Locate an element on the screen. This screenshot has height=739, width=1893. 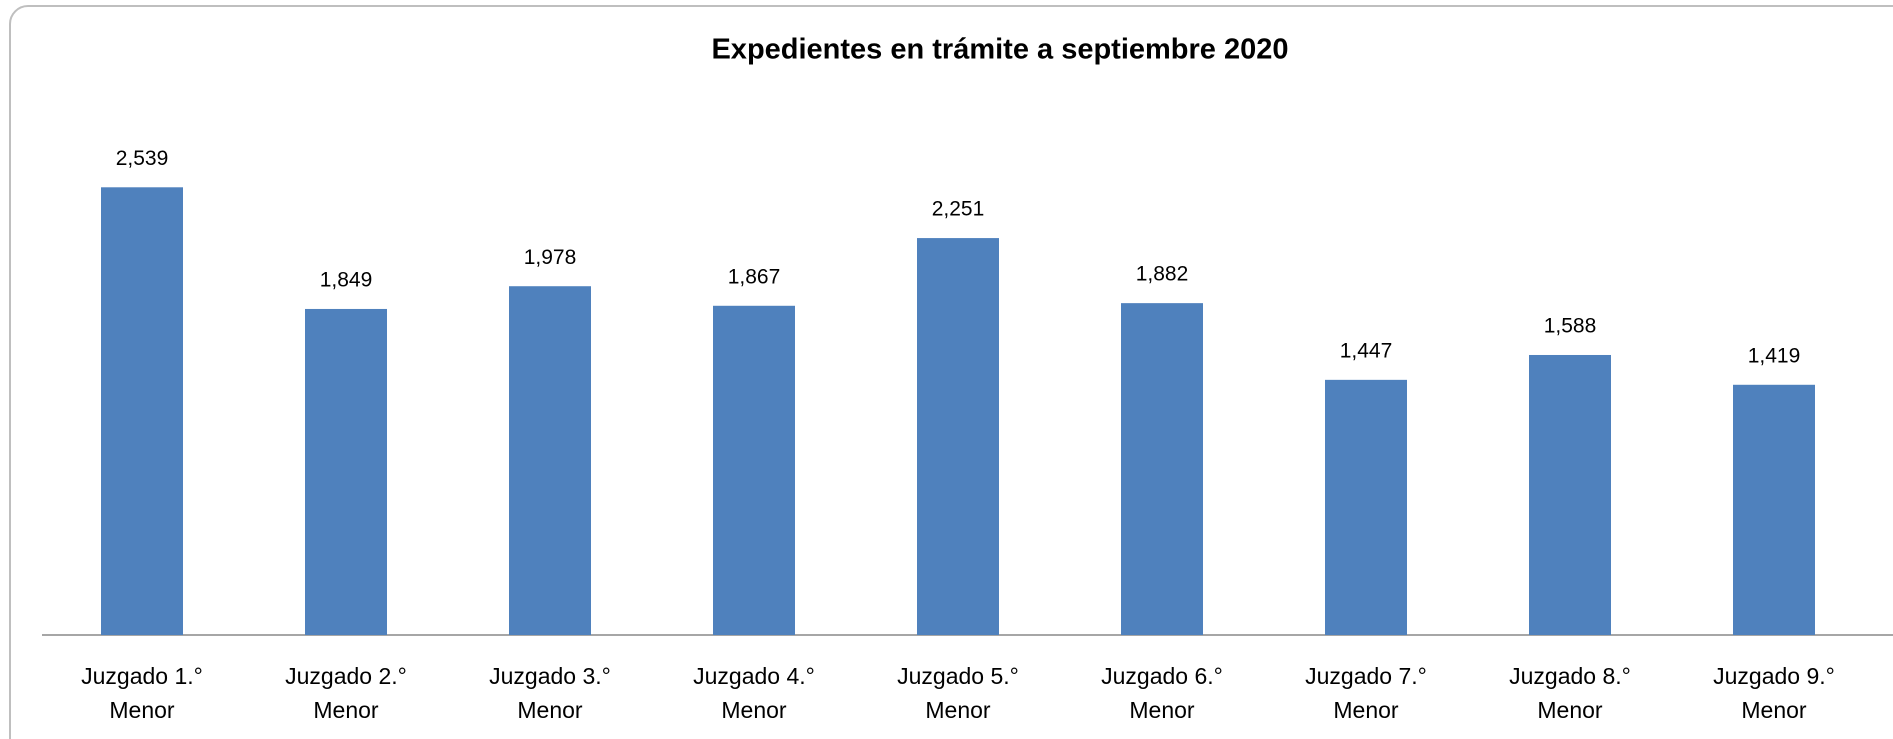
x-tick-label: Juzgado 5.° Menor is located at coordinates (958, 693).